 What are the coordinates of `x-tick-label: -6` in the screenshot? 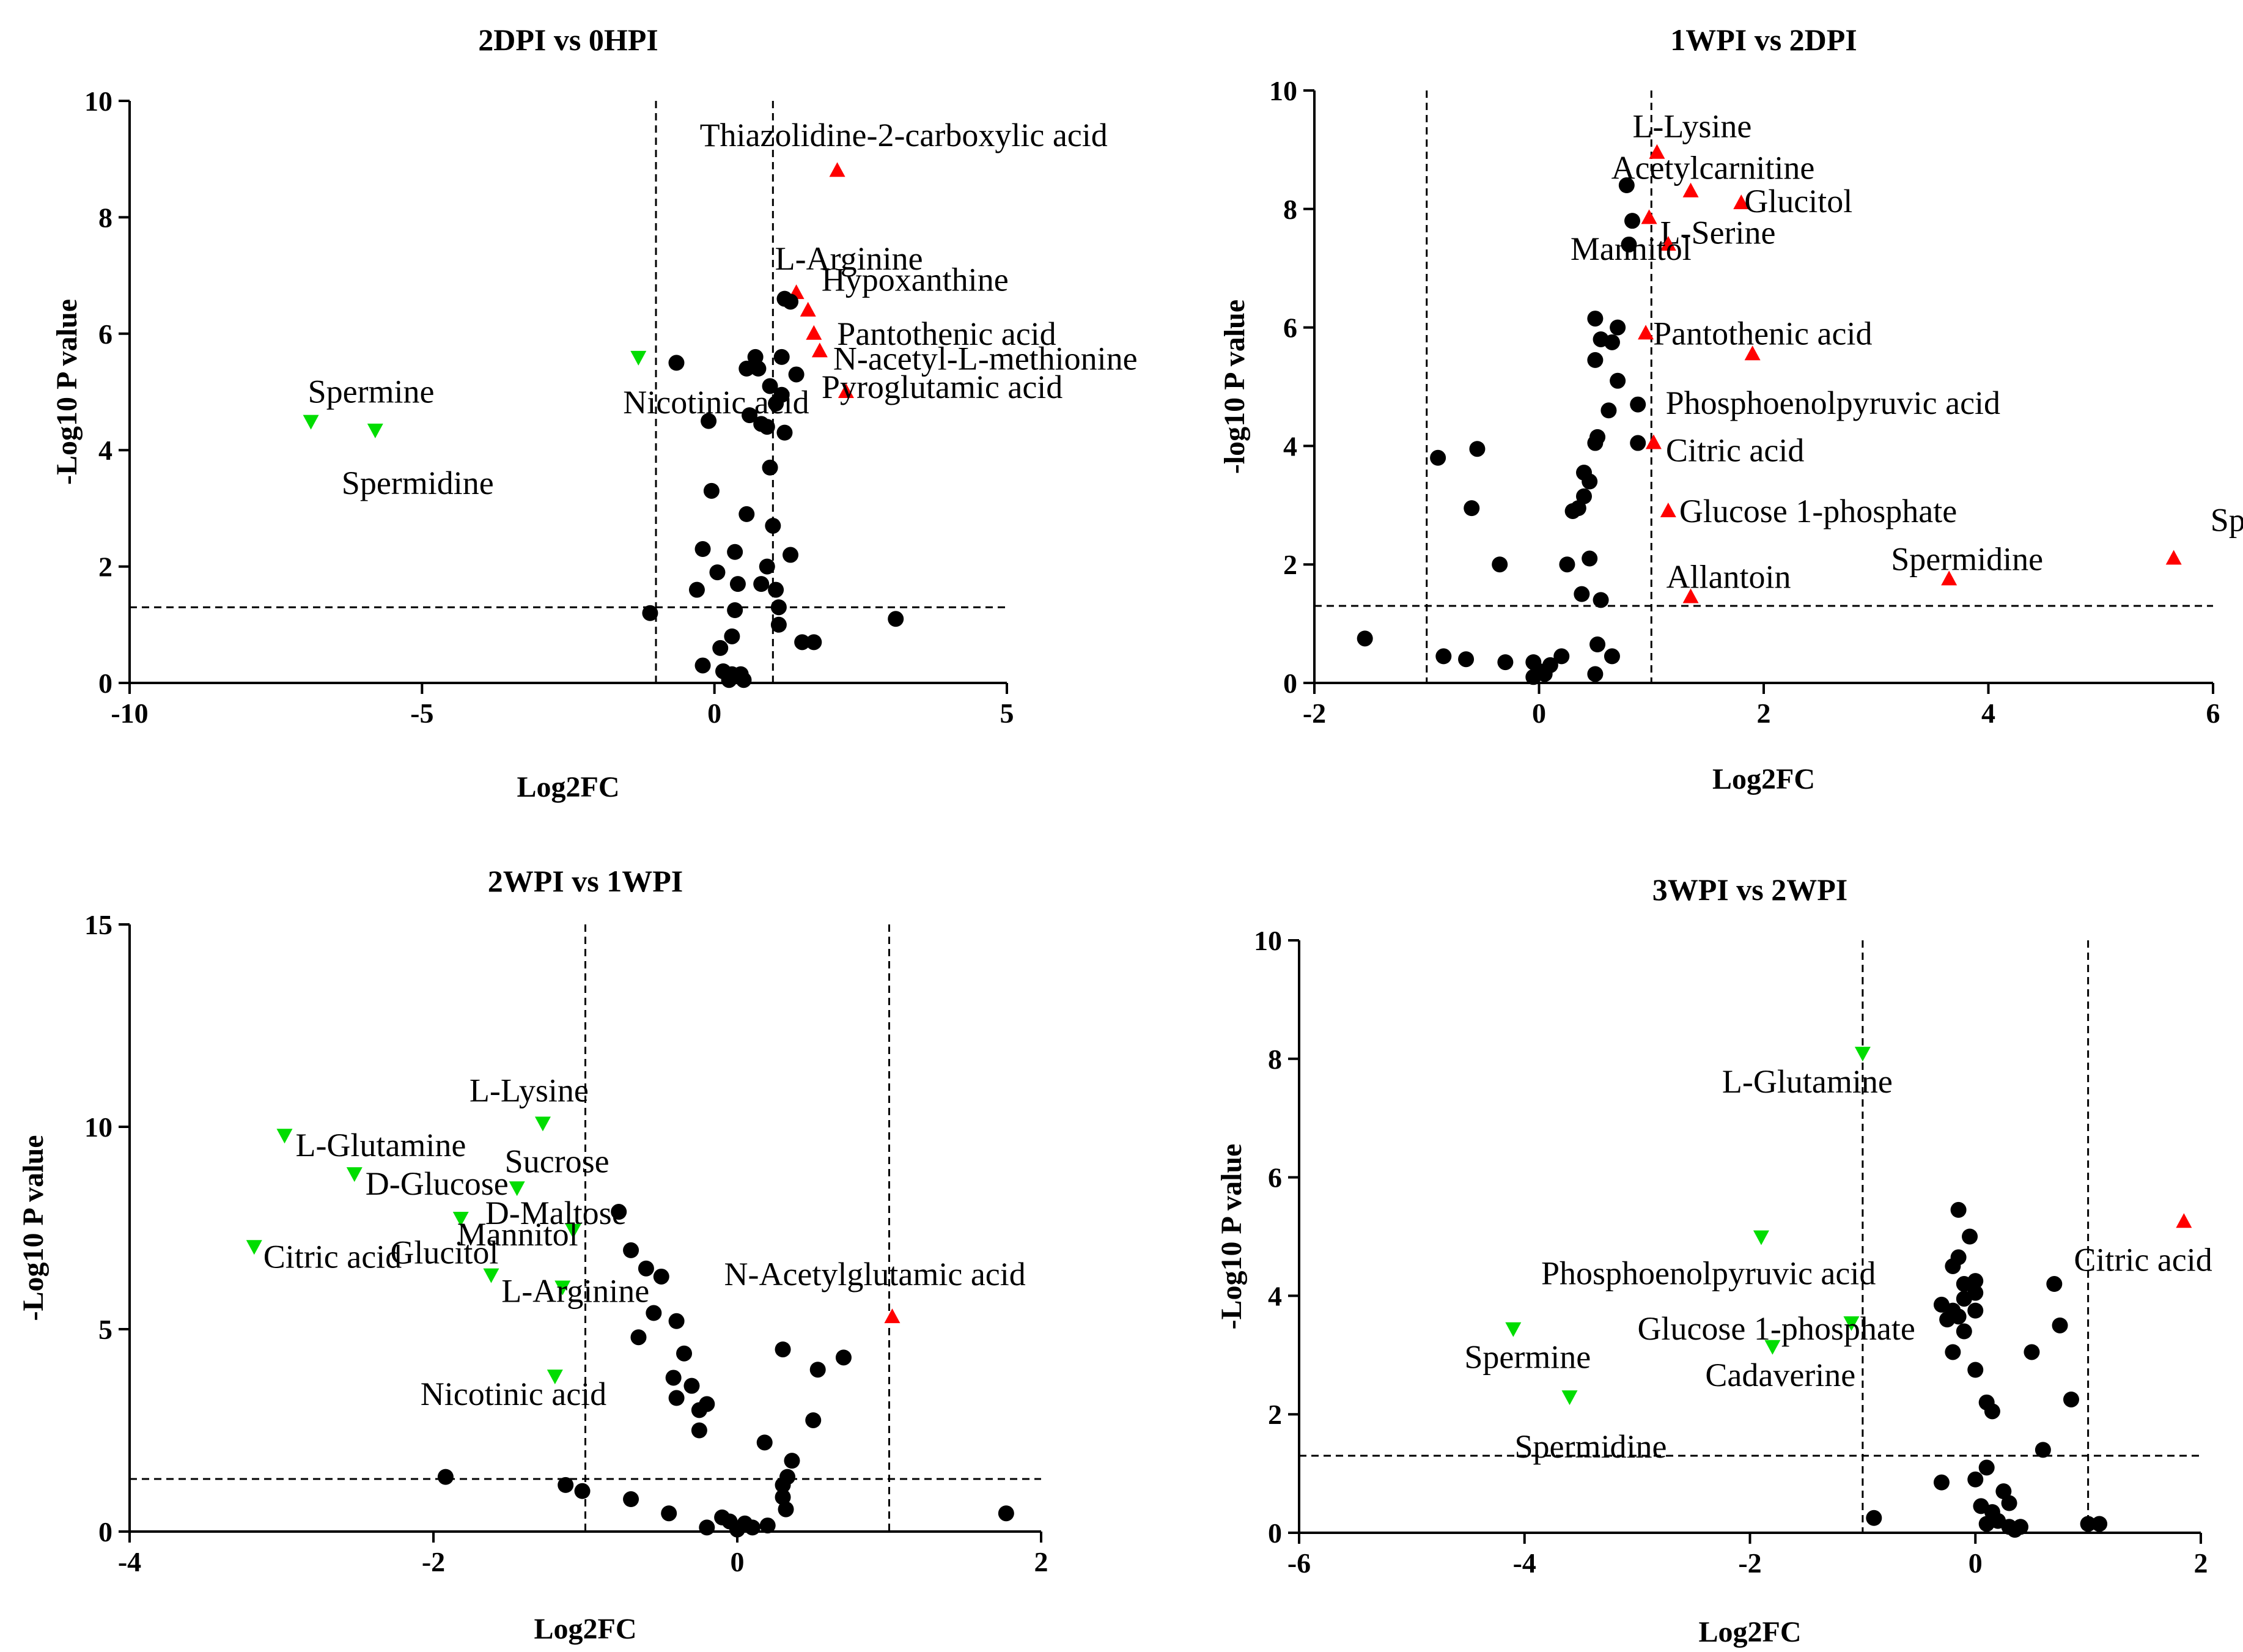 It's located at (1299, 1563).